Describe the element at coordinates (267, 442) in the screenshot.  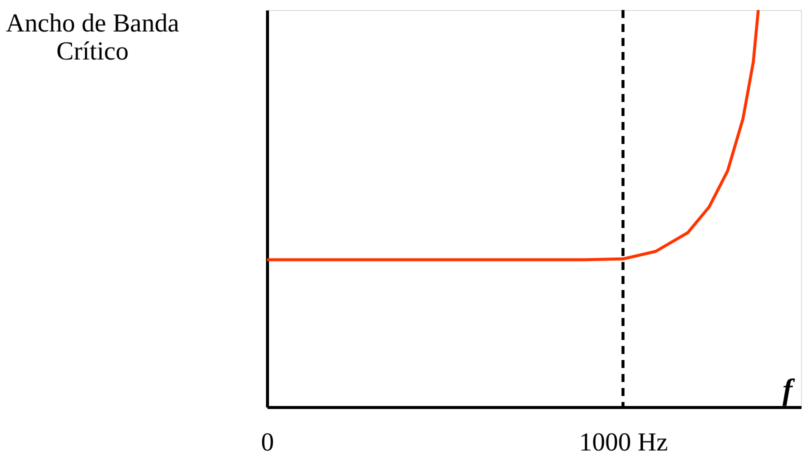
I see `x-tick-label: 0` at that location.